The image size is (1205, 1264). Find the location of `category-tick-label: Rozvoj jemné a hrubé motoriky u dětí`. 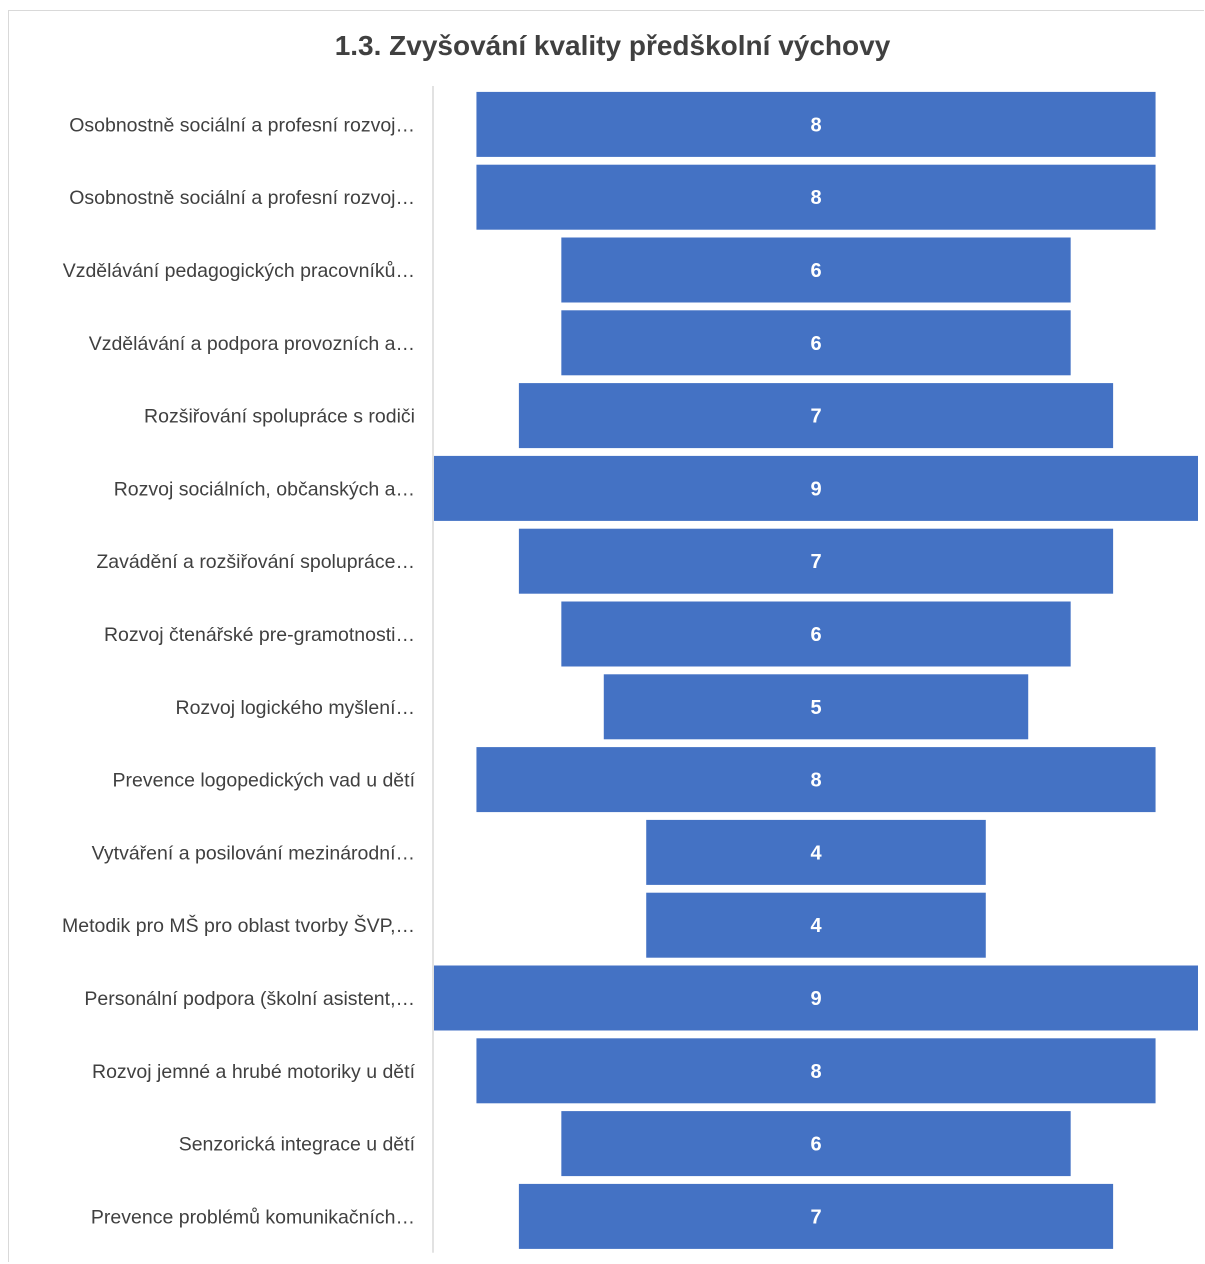

category-tick-label: Rozvoj jemné a hrubé motoriky u dětí is located at coordinates (254, 1072).